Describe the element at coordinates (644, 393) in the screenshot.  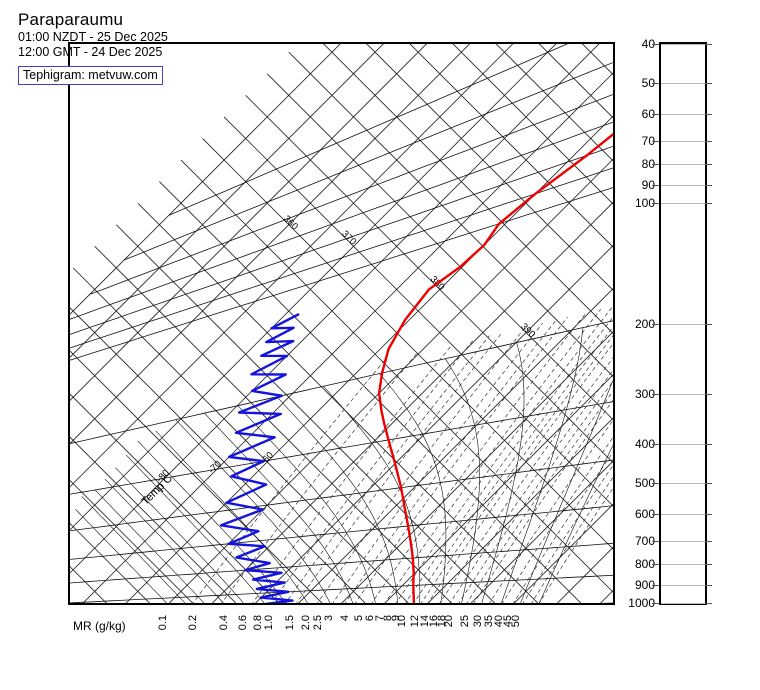
I see `pressure-tick-label: 300` at that location.